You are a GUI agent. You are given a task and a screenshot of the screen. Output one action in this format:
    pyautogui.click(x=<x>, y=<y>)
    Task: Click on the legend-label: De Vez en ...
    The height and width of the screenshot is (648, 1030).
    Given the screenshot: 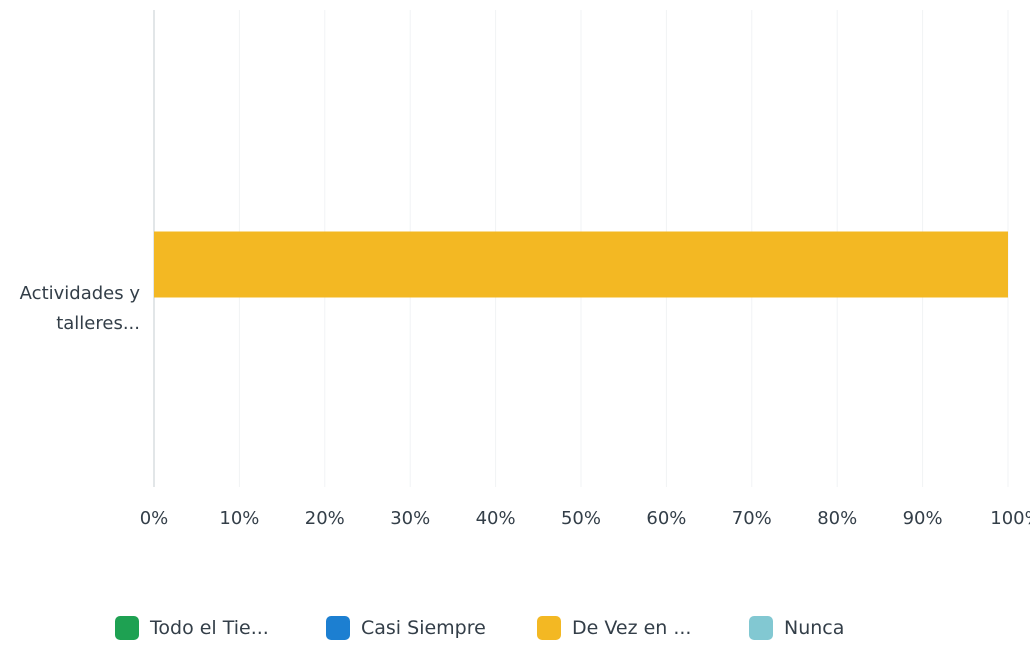 What is the action you would take?
    pyautogui.click(x=632, y=628)
    